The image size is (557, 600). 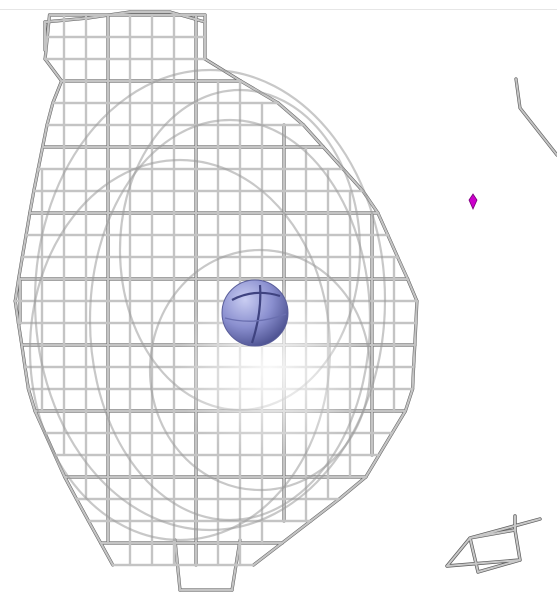 I want to click on central-atom-sphere, so click(x=255, y=313).